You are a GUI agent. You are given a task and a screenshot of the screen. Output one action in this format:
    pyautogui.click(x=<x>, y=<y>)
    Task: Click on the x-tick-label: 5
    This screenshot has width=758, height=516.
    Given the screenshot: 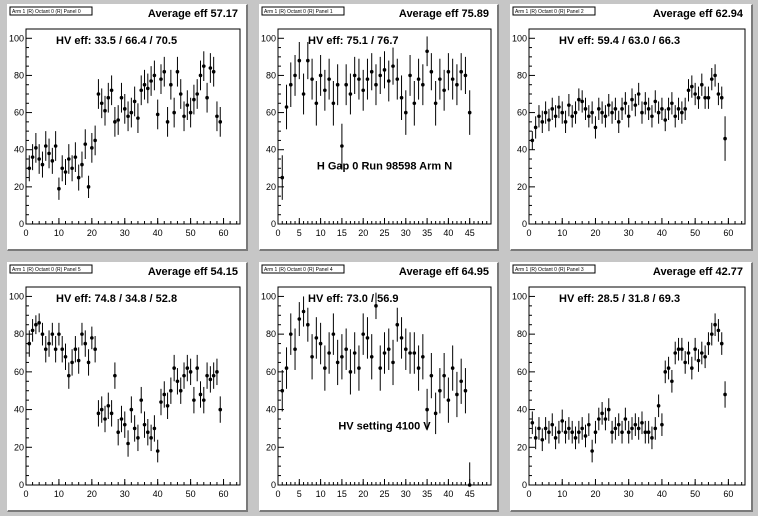 What is the action you would take?
    pyautogui.click(x=299, y=233)
    